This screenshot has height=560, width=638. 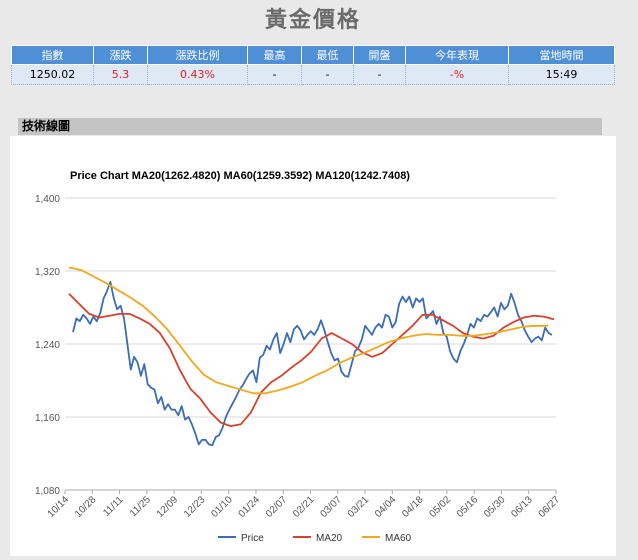 What do you see at coordinates (413, 507) in the screenshot?
I see `x-tick-label: 04/18` at bounding box center [413, 507].